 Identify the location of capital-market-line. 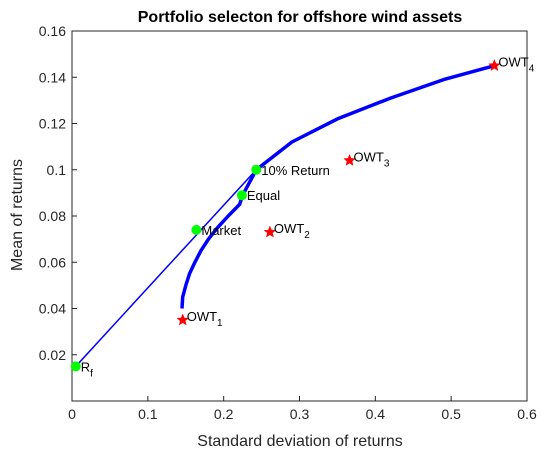
(166, 268).